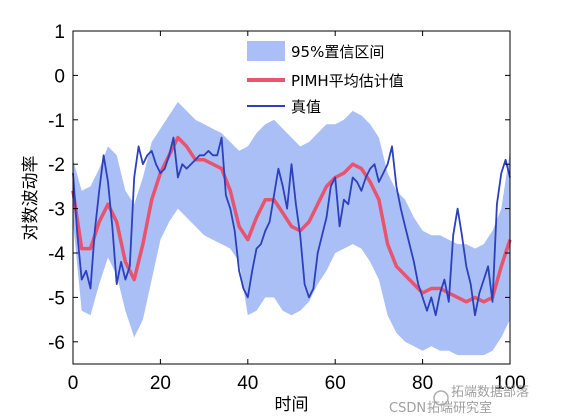  What do you see at coordinates (510, 383) in the screenshot?
I see `x-tick-label: 100` at bounding box center [510, 383].